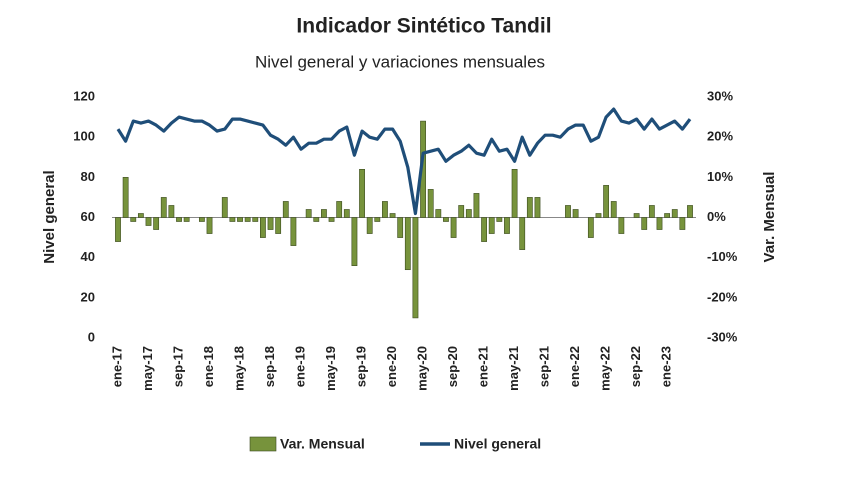 This screenshot has width=848, height=477. What do you see at coordinates (88, 176) in the screenshot?
I see `y-tick-label: 80` at bounding box center [88, 176].